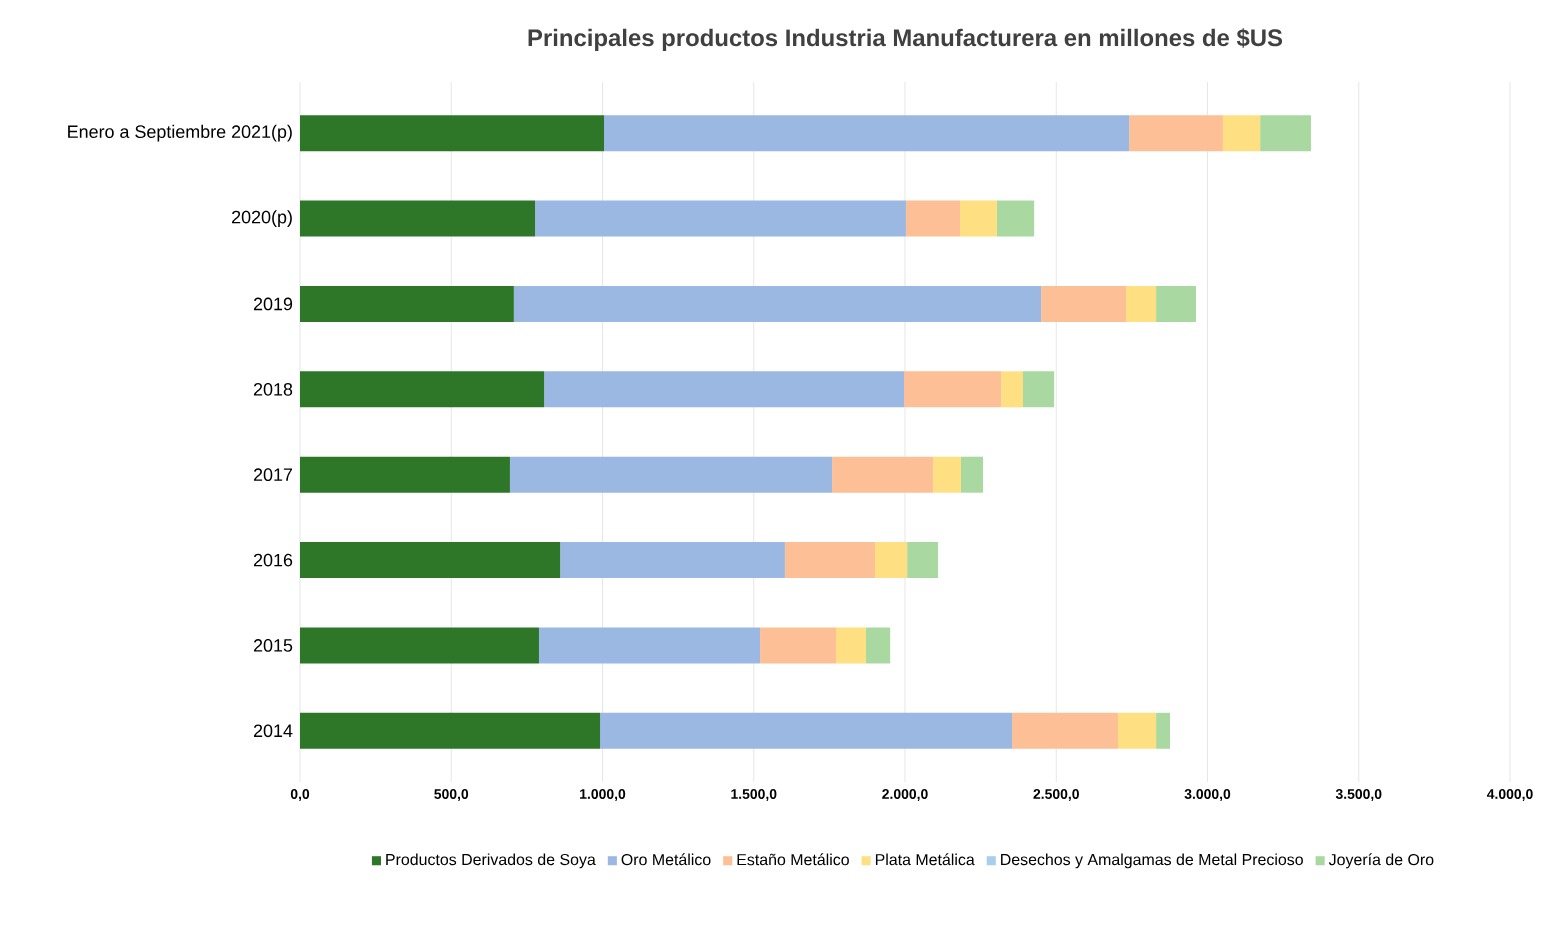  I want to click on chart-title: Principales productos Industria Manufacturera en millones de $US, so click(905, 40).